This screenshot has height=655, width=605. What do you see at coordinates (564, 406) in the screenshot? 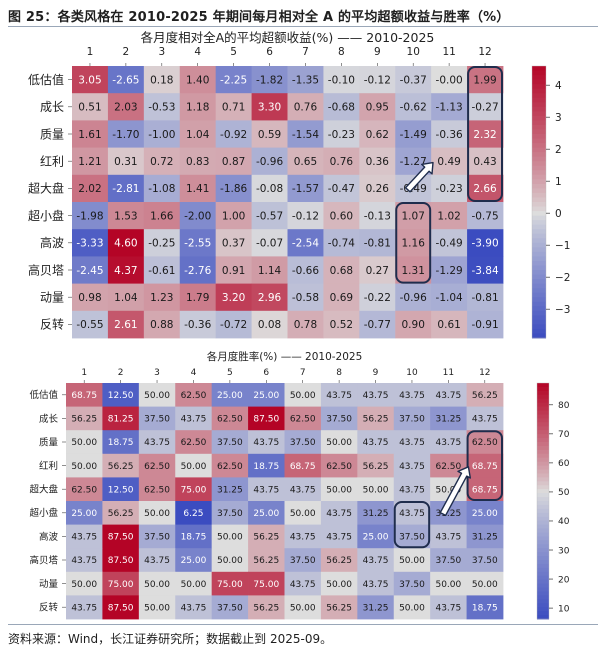
I see `colorbar-tick-label: 80` at bounding box center [564, 406].